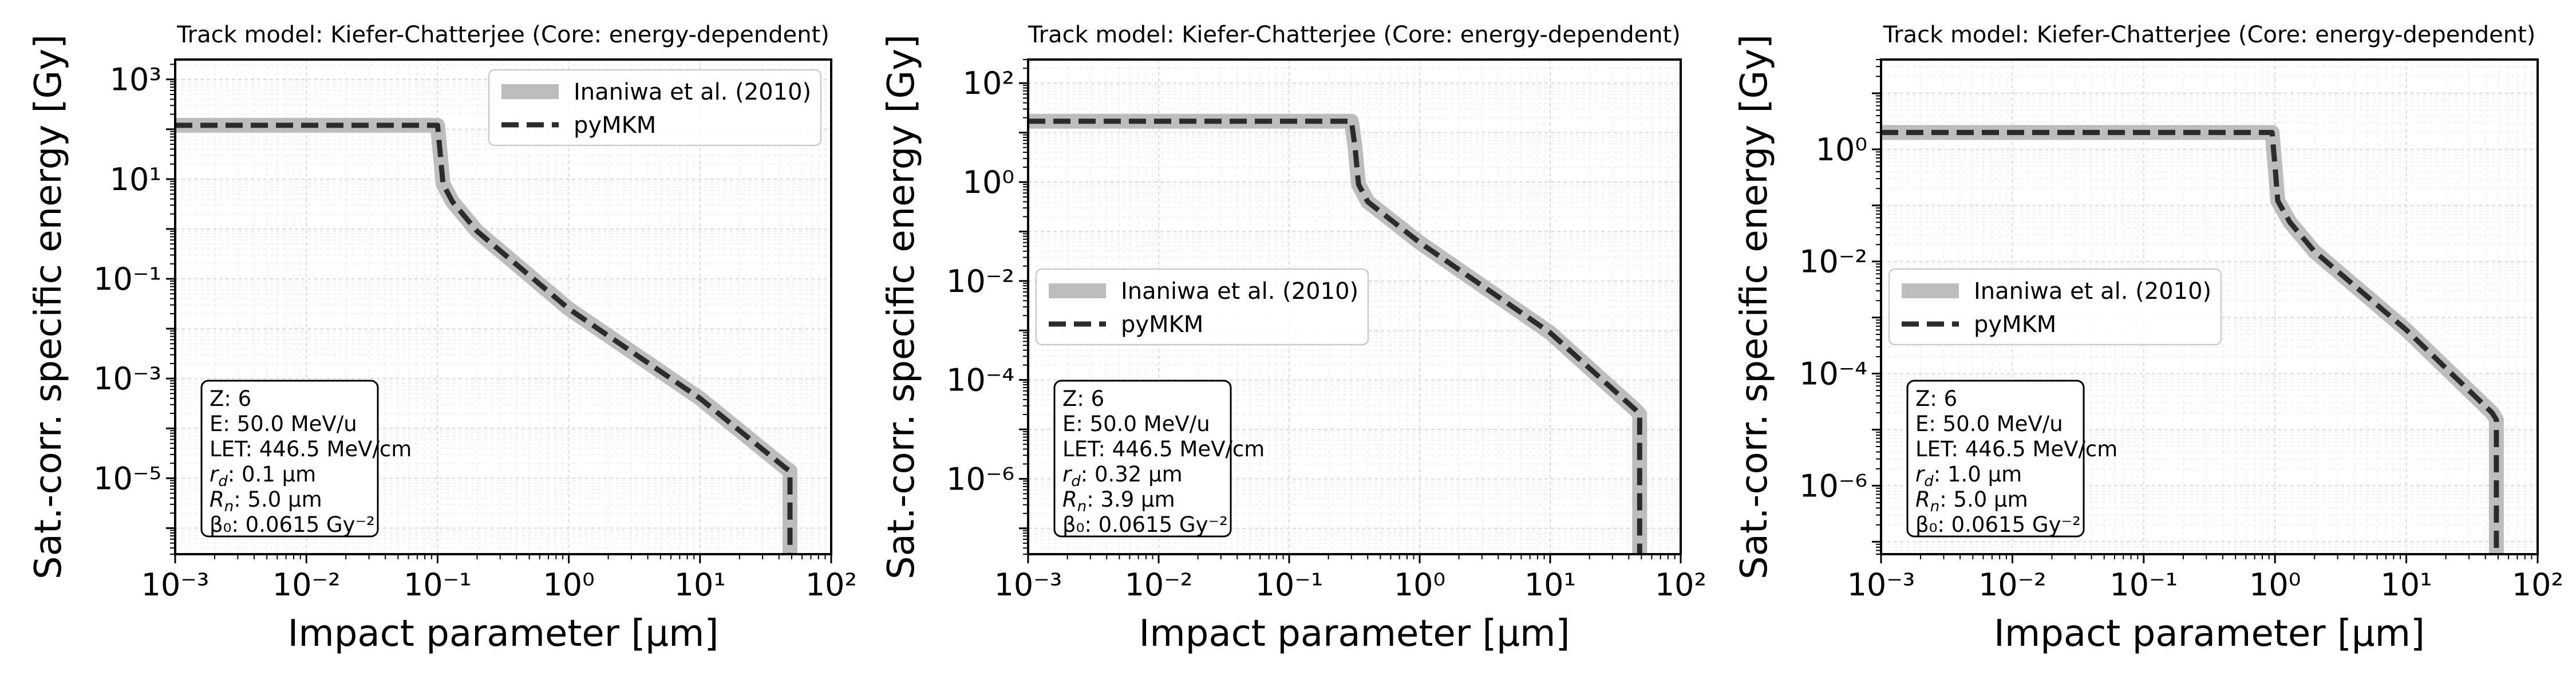 This screenshot has height=687, width=2576. I want to click on y-tick-label: 10⁻³, so click(127, 379).